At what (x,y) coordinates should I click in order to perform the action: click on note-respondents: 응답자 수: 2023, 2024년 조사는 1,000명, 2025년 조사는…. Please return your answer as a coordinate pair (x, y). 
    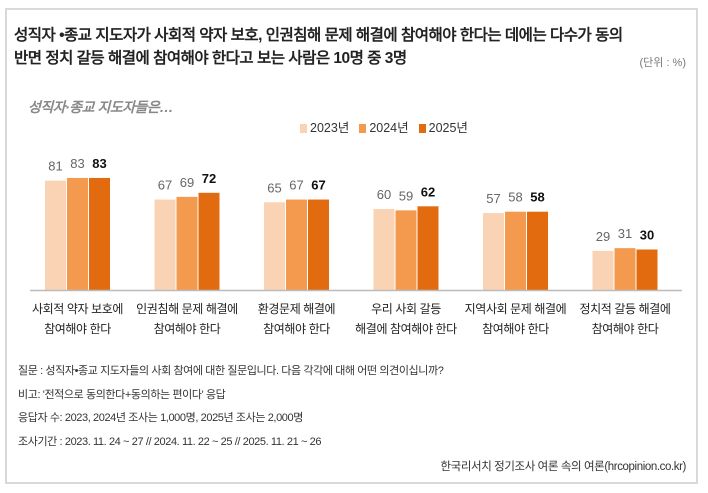
    Looking at the image, I should click on (160, 418).